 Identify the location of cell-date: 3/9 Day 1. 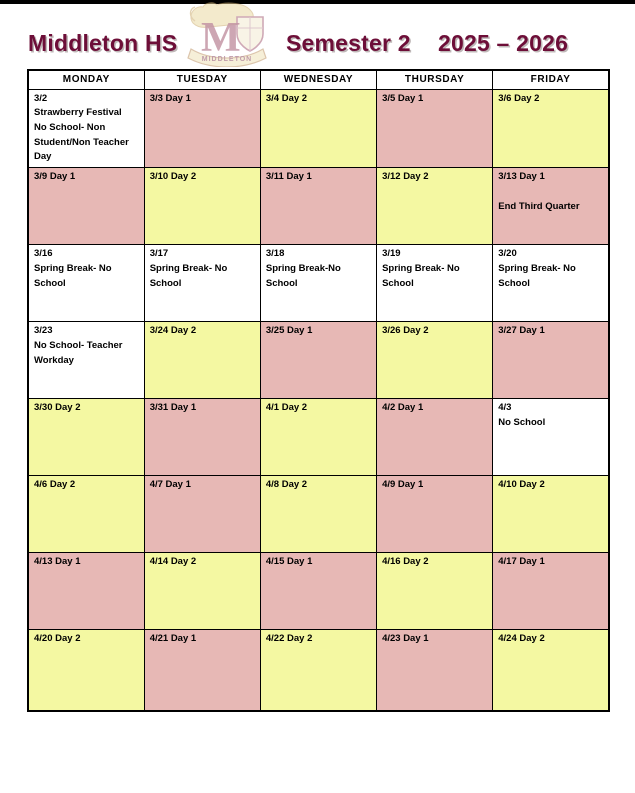
(55, 177).